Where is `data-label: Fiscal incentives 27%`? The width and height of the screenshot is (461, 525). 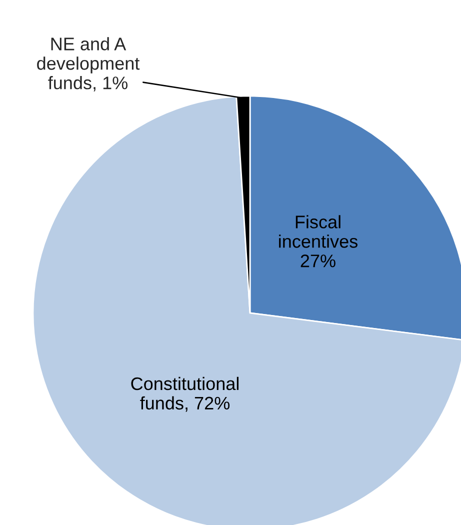
data-label: Fiscal incentives 27% is located at coordinates (318, 241).